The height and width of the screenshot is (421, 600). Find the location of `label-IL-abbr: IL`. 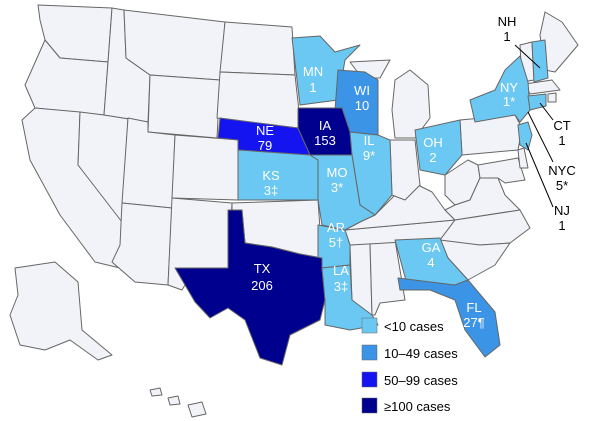

label-IL-abbr: IL is located at coordinates (369, 140).